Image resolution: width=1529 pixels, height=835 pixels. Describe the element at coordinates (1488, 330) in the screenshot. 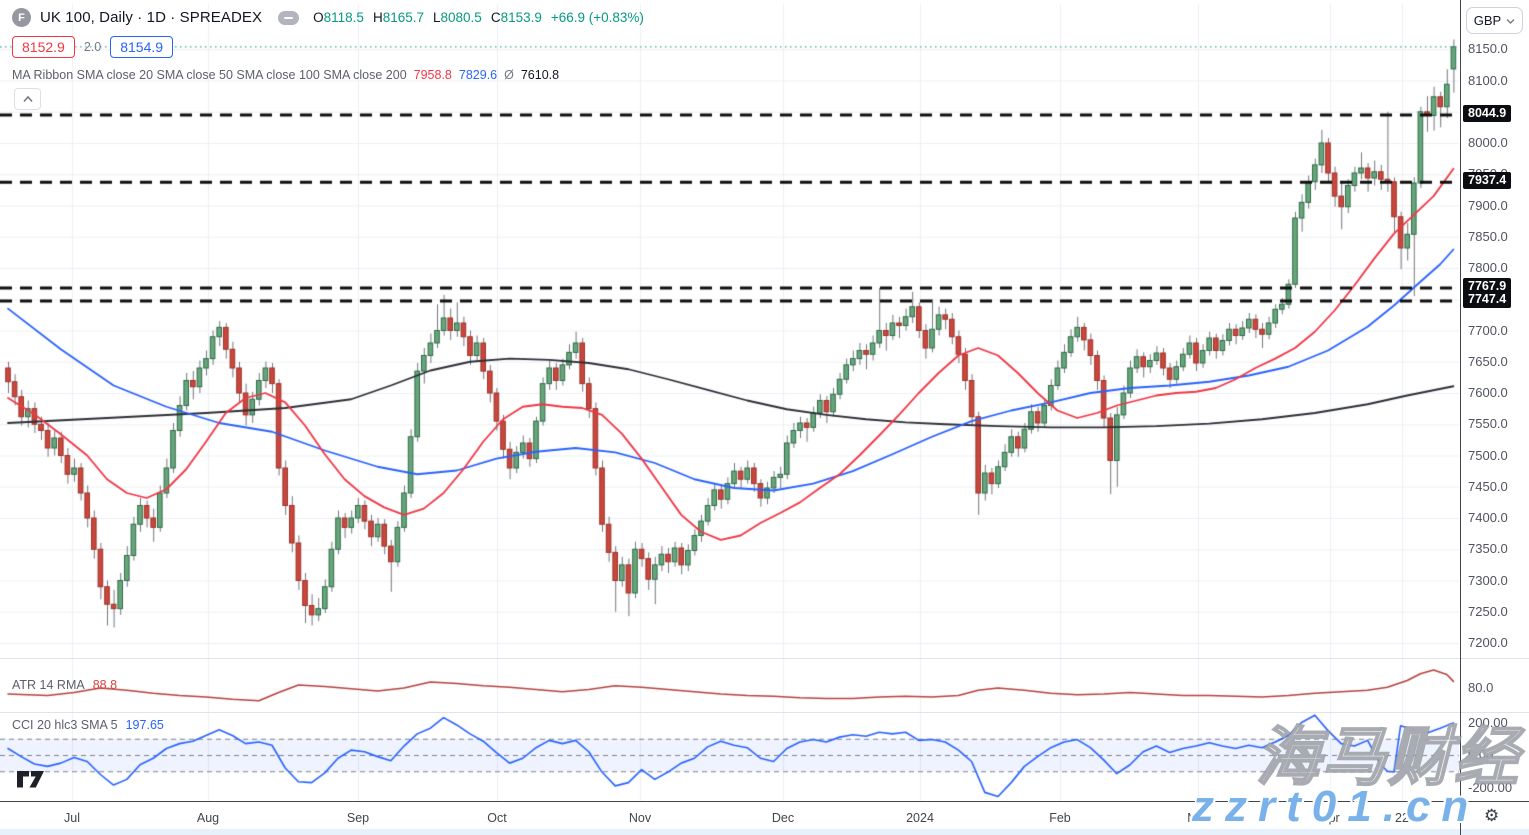

I see `price-tick-label: 7700.0` at that location.